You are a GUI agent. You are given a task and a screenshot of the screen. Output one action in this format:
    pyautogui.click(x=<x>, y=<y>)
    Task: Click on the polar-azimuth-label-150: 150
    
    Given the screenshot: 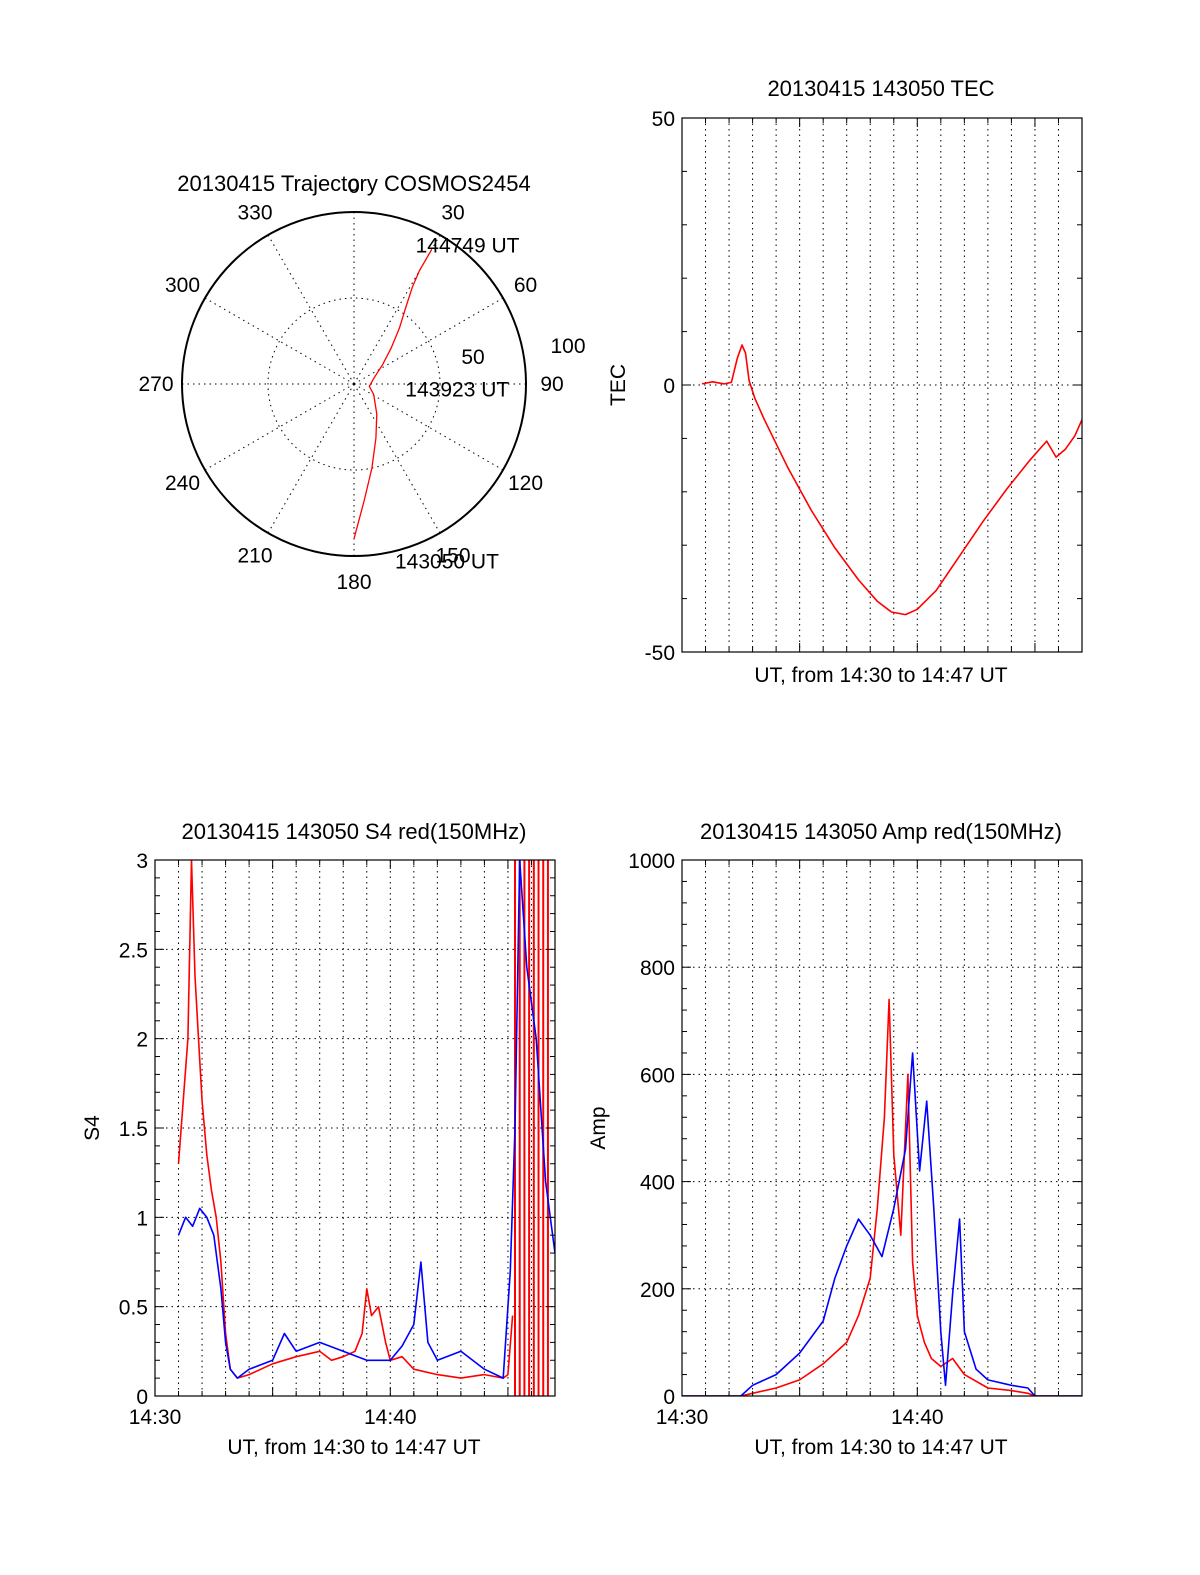 What is the action you would take?
    pyautogui.click(x=452, y=556)
    